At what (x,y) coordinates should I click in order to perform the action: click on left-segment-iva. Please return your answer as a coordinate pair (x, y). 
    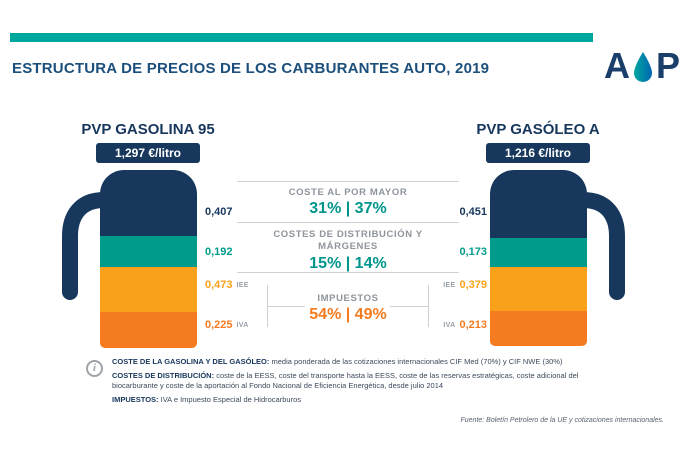
    Looking at the image, I should click on (148, 330).